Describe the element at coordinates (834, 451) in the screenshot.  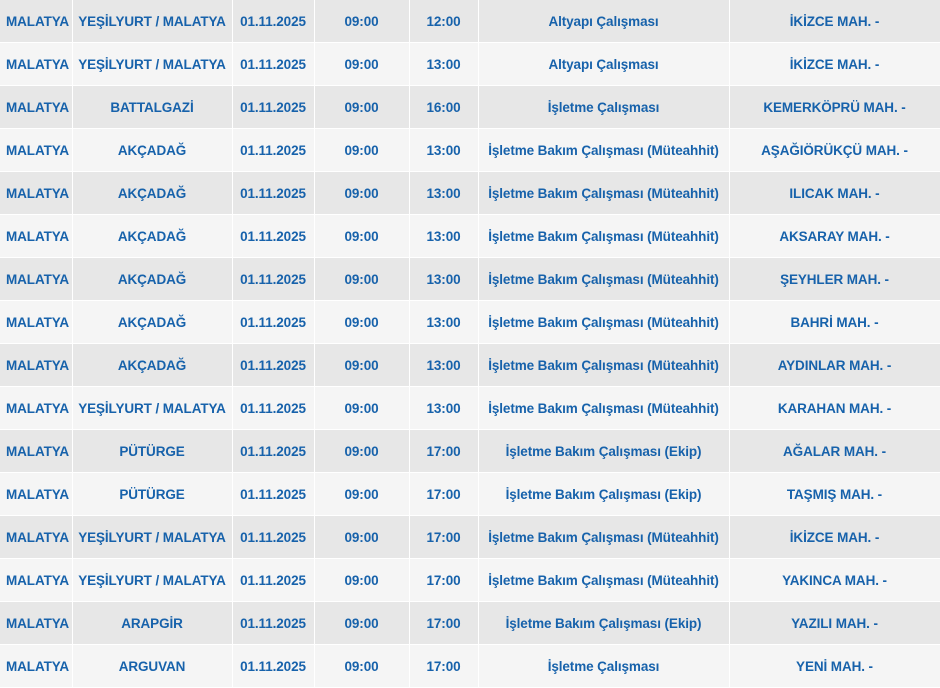
I see `cell-neighborhood: AĞALAR MAH. -` at that location.